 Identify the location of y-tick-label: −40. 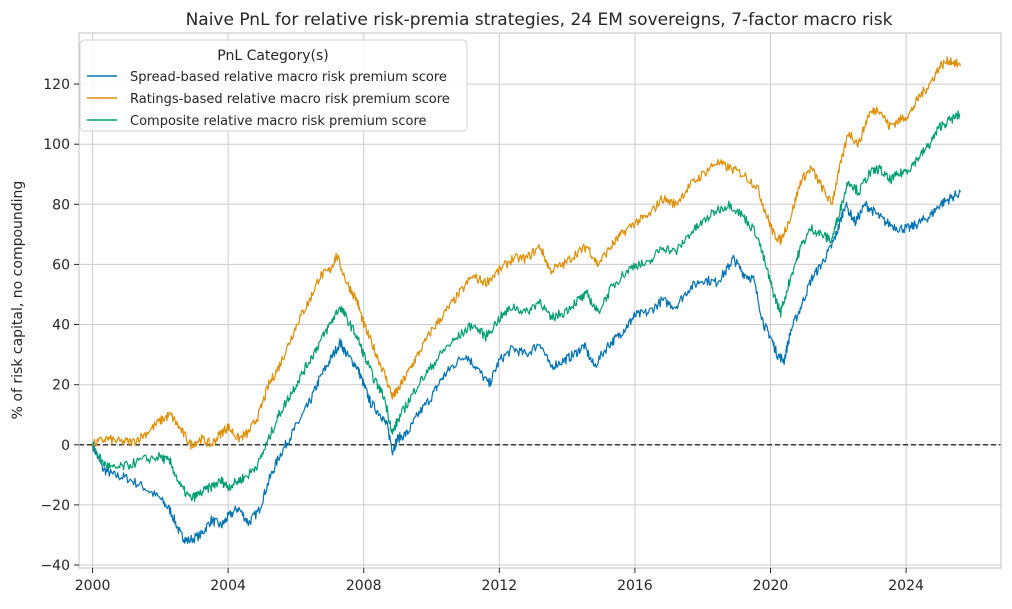
(55, 566).